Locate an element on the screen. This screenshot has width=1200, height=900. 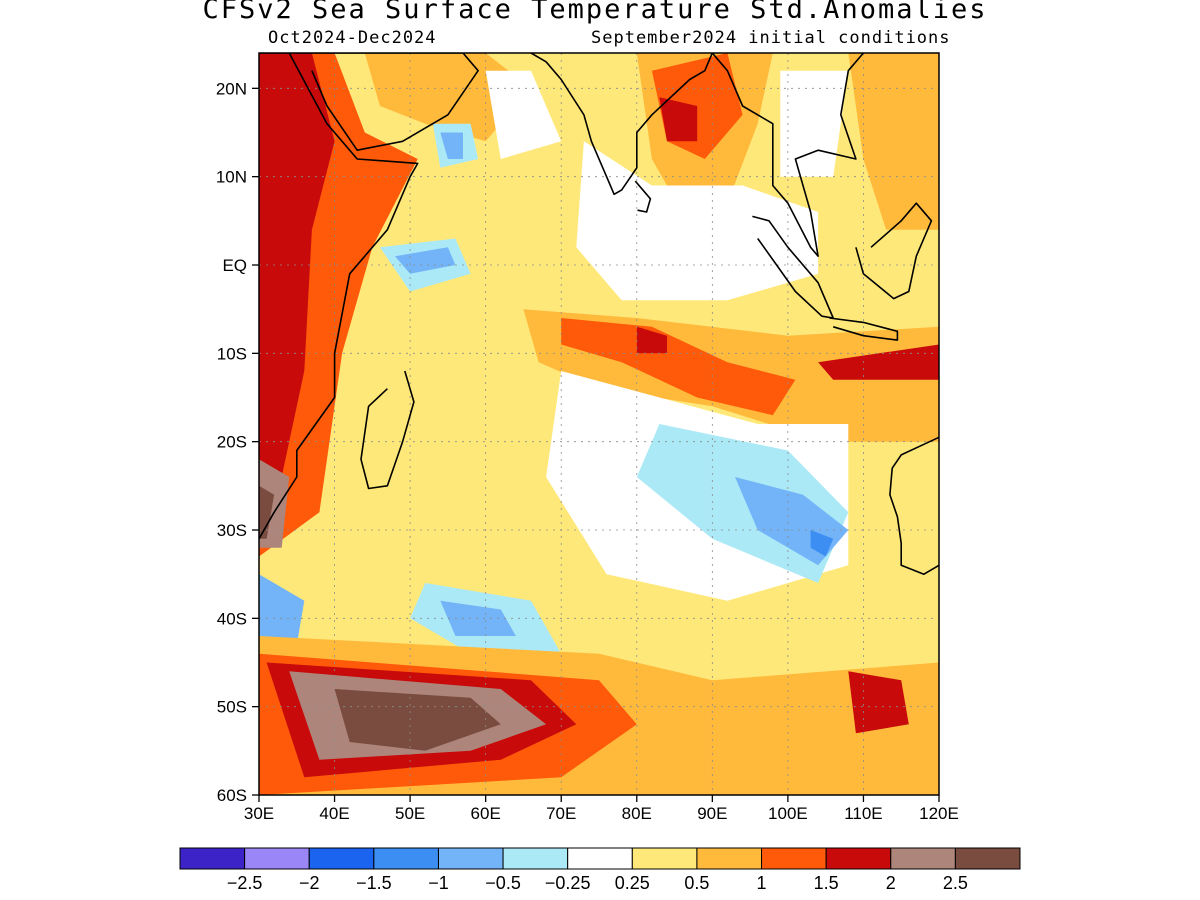
colorbar-label: 2.5 is located at coordinates (955, 883).